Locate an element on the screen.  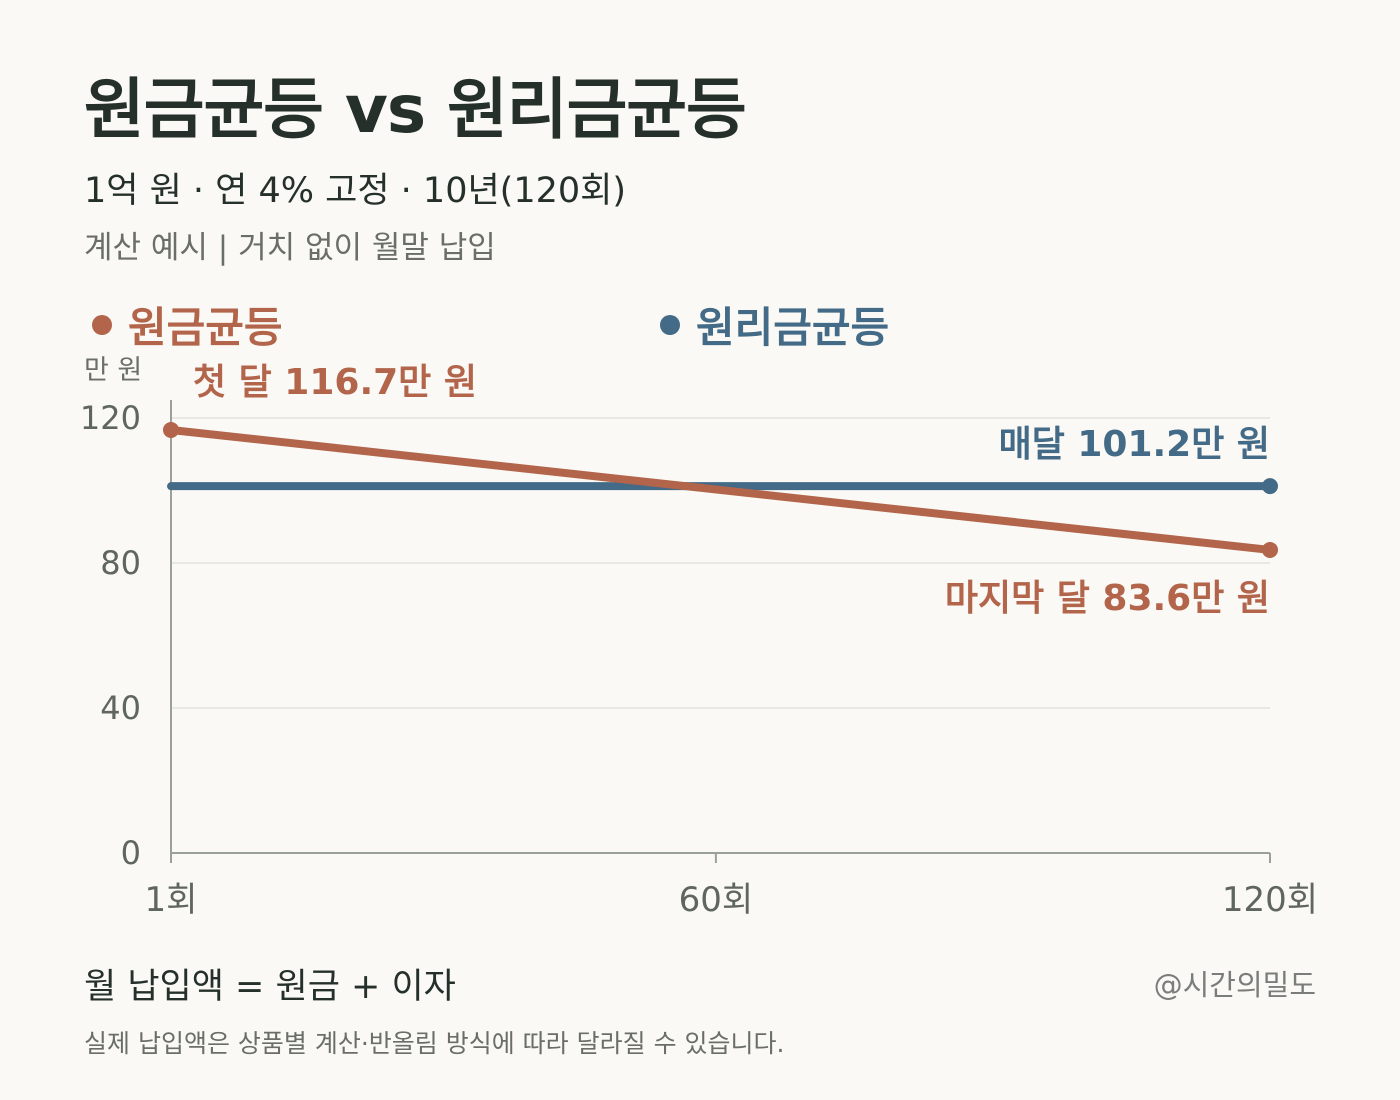
legend-annuity-label: 원리금균등 is located at coordinates (793, 327).